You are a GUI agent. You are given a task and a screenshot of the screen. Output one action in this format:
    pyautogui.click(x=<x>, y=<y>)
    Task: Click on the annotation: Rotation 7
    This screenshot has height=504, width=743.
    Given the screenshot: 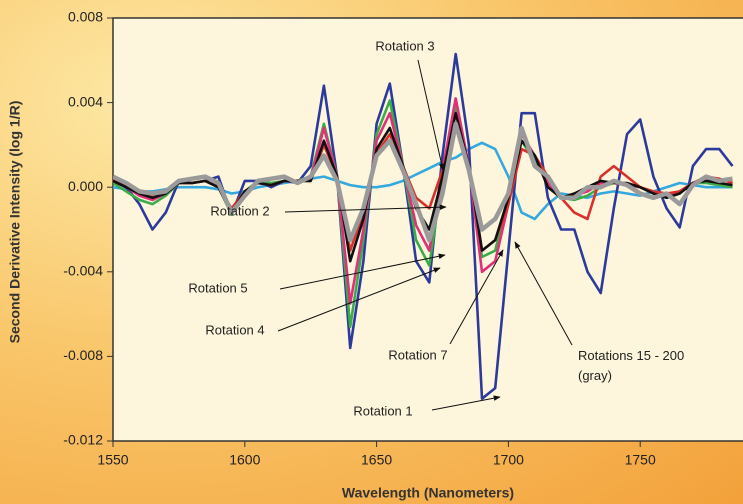 What is the action you would take?
    pyautogui.click(x=417, y=354)
    